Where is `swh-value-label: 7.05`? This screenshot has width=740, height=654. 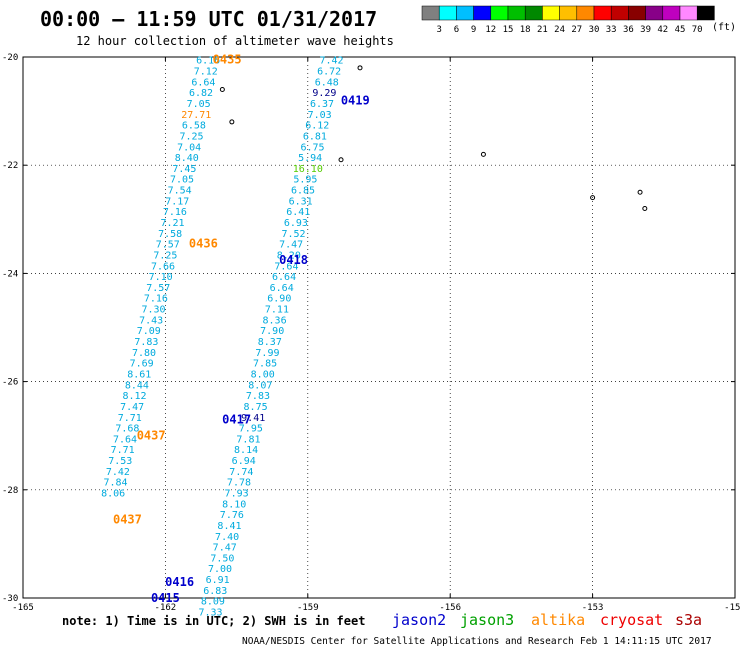 swh-value-label: 7.05 is located at coordinates (182, 180).